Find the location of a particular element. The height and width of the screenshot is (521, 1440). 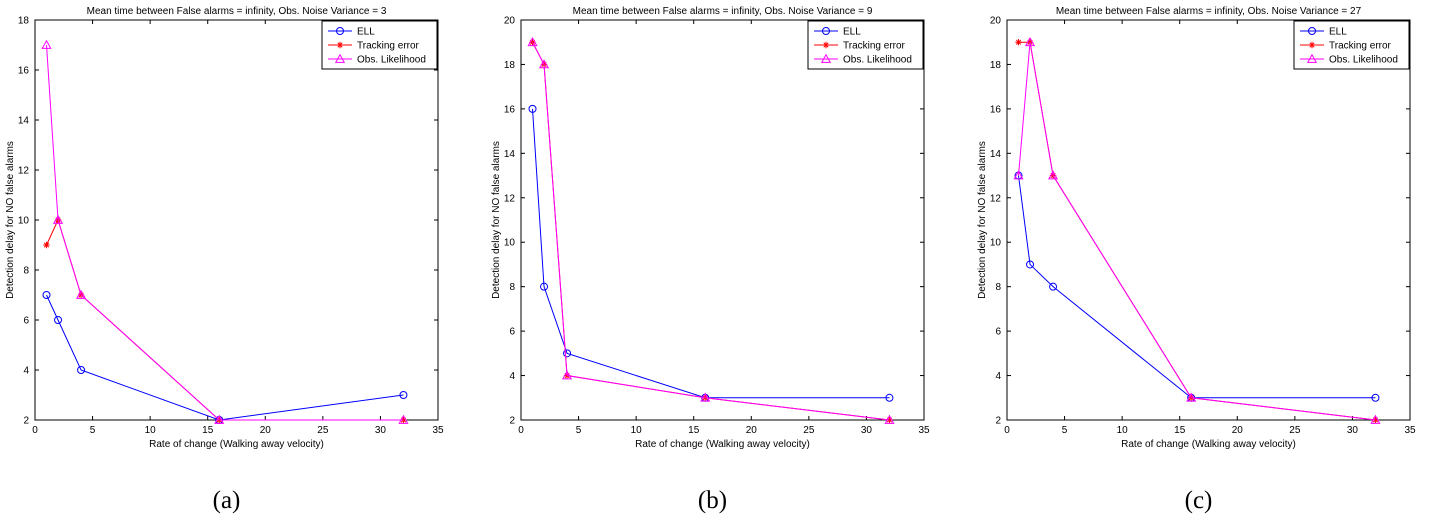

panel-label: (b) is located at coordinates (712, 500).